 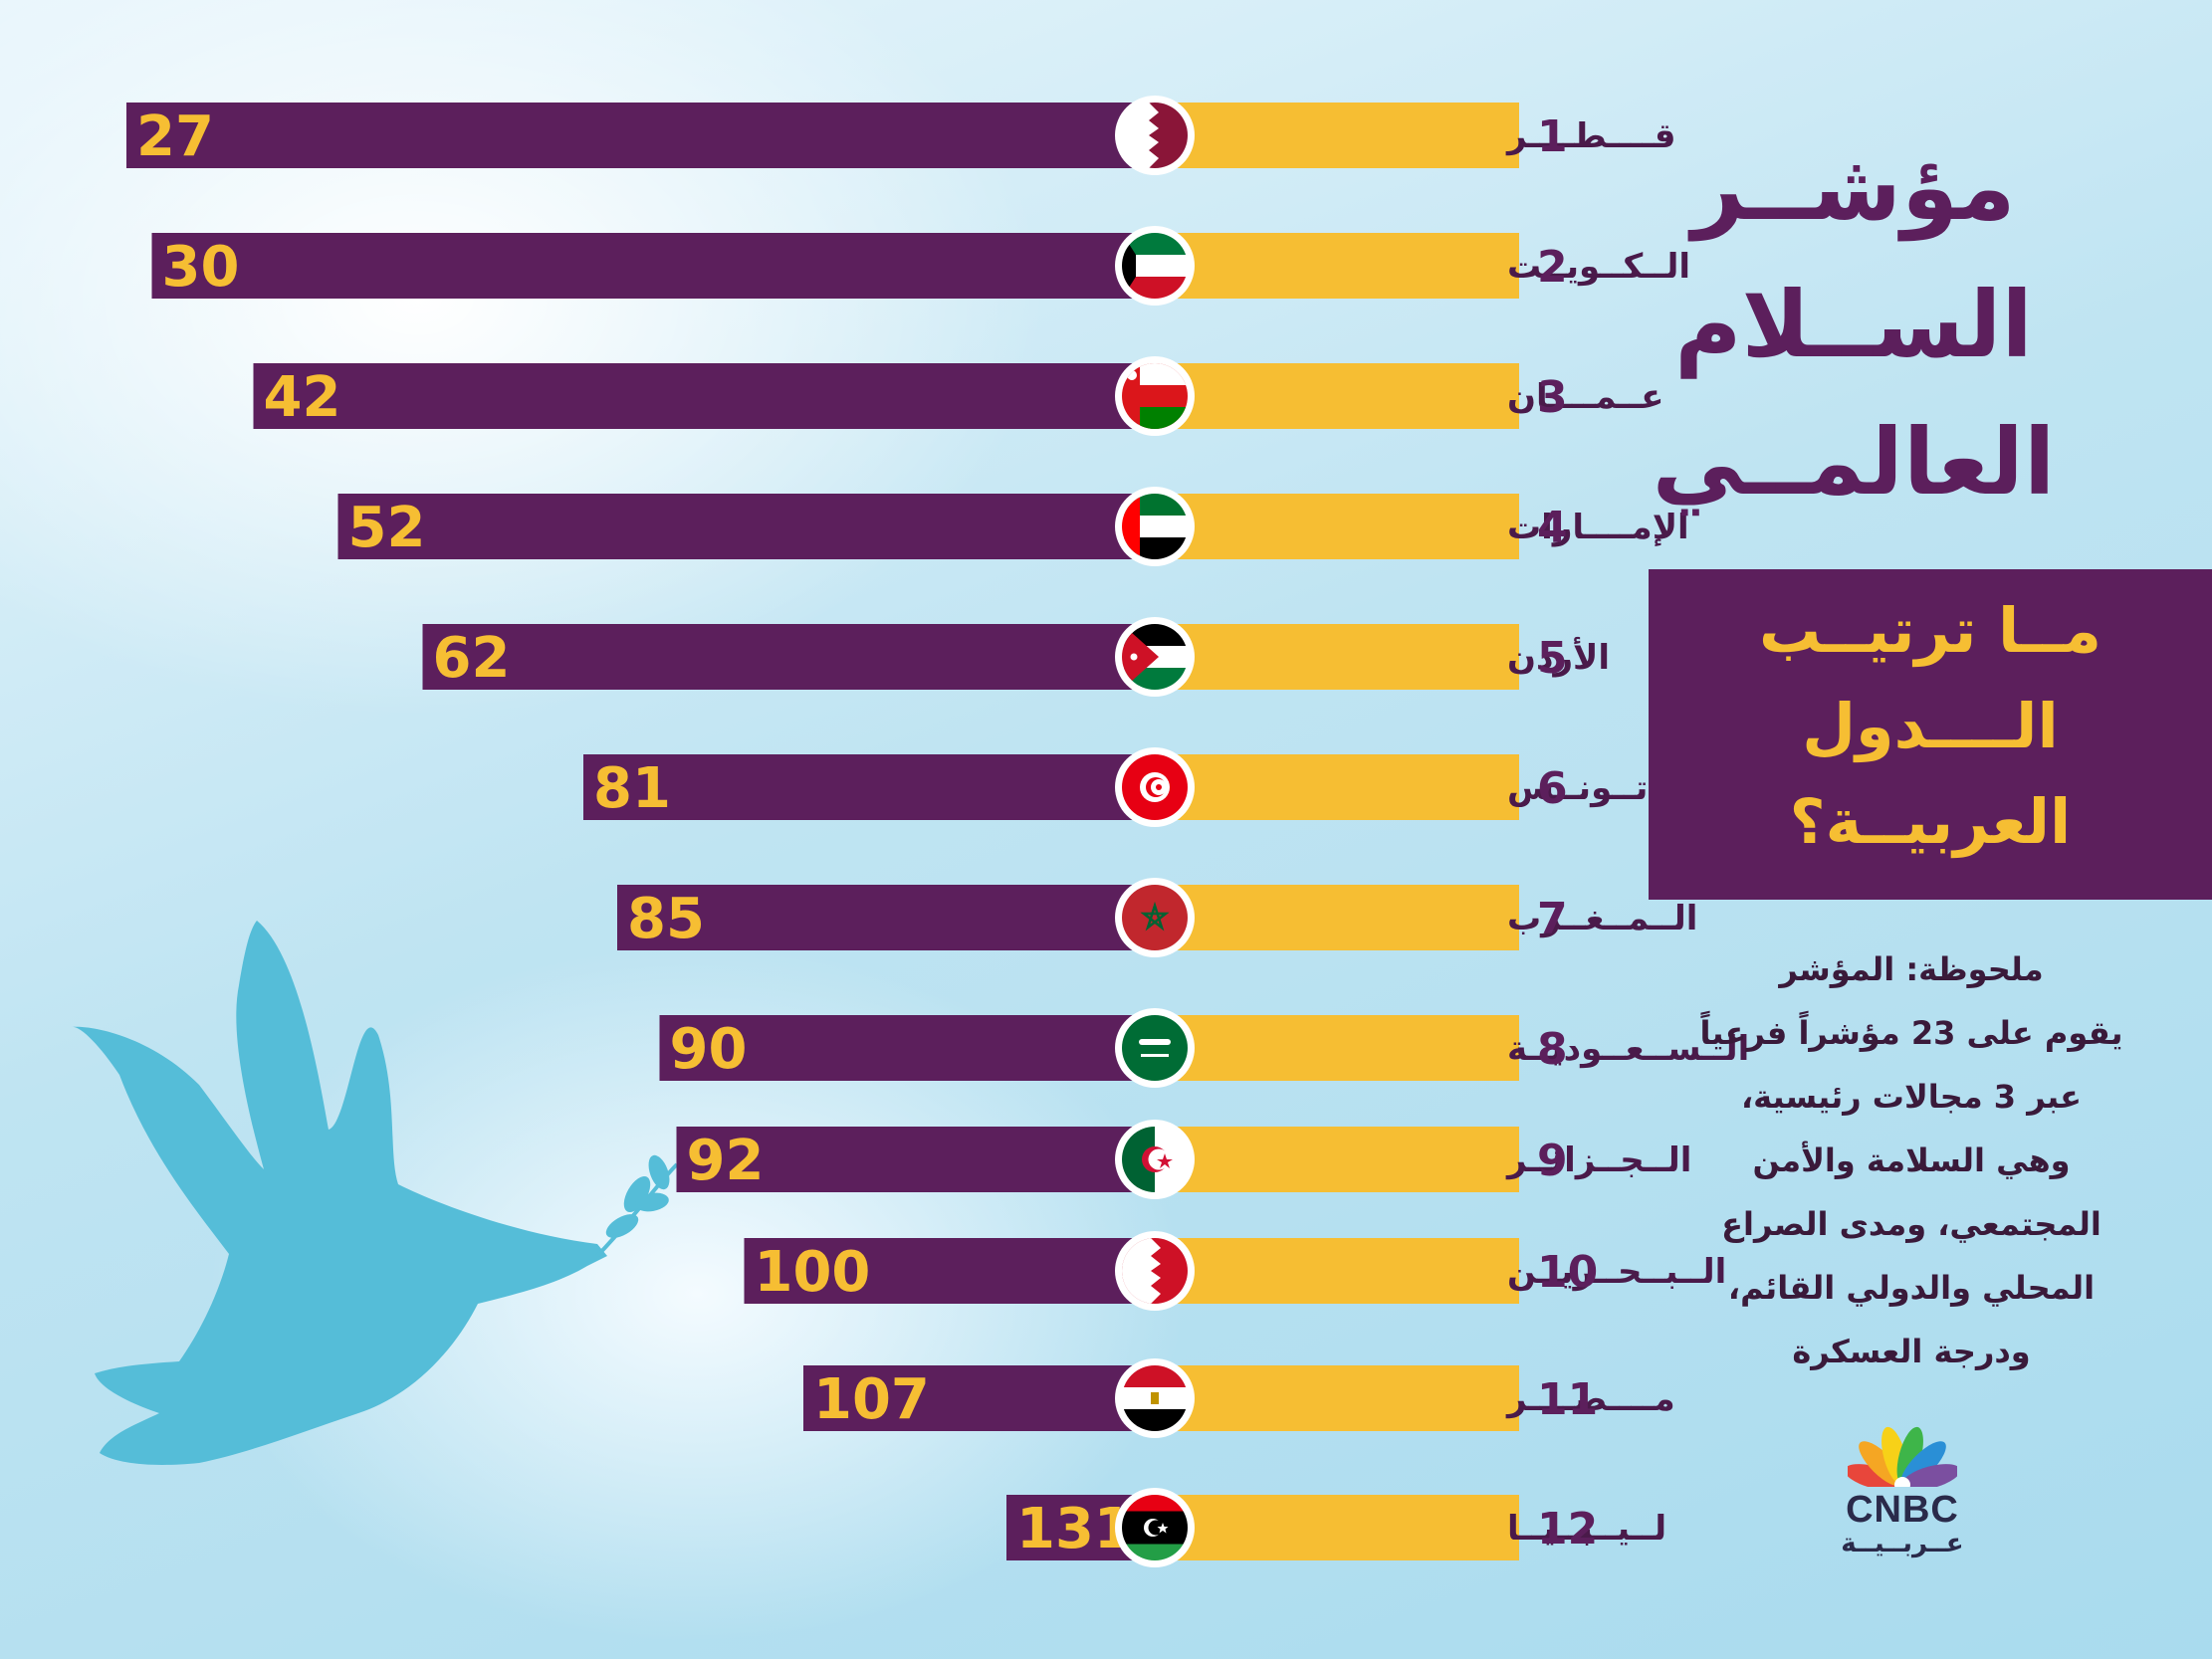 What do you see at coordinates (1616, 1272) in the screenshot?
I see `country-label: الــبــحــريــن` at bounding box center [1616, 1272].